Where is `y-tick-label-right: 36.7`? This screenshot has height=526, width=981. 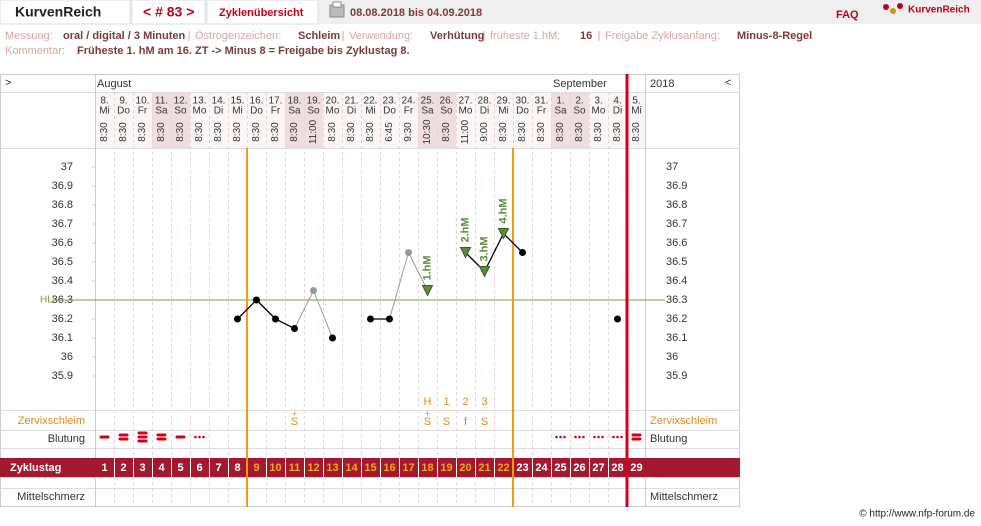 y-tick-label-right: 36.7 is located at coordinates (676, 224).